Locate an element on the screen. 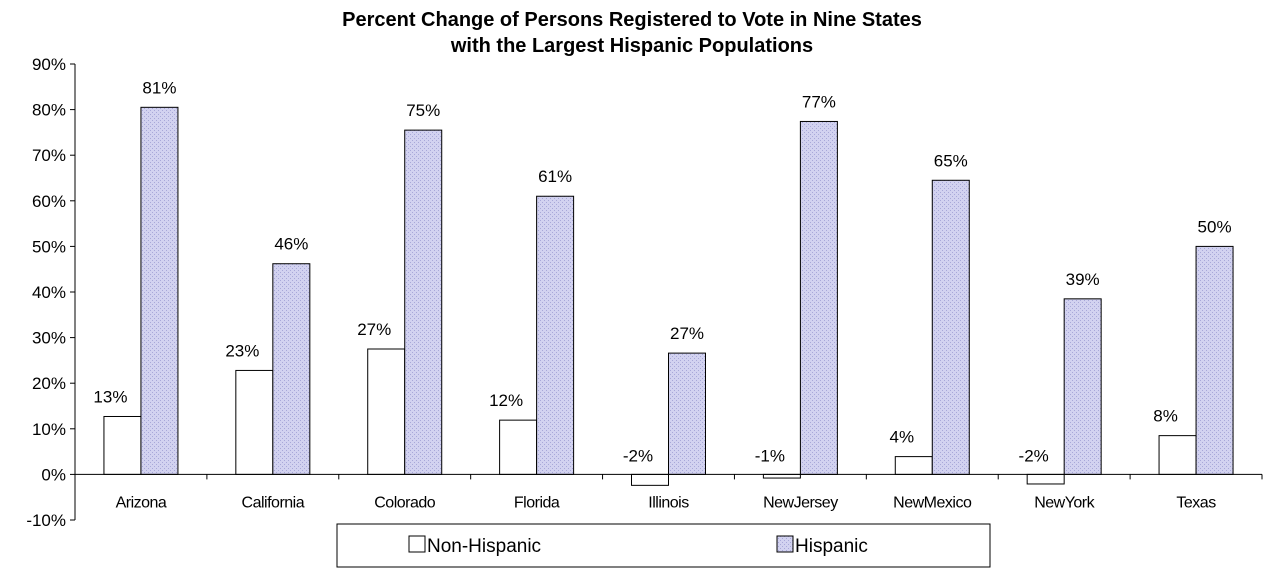 This screenshot has width=1265, height=576. data-label-non-hispanic: -1% is located at coordinates (770, 455).